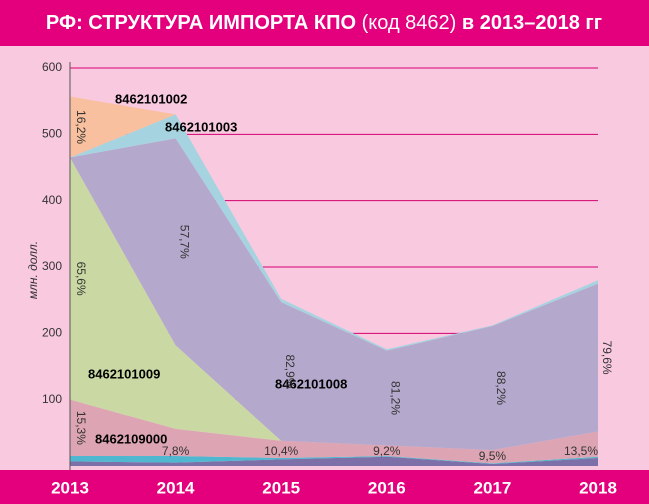  I want to click on title-note: (код 8462), so click(409, 23).